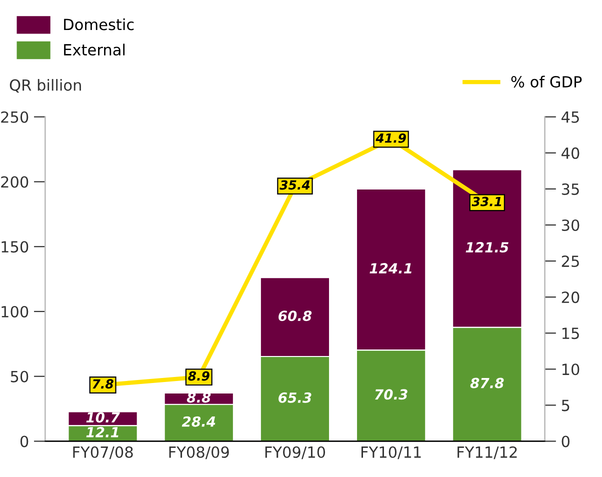  I want to click on legend-label: Domestic, so click(99, 24).